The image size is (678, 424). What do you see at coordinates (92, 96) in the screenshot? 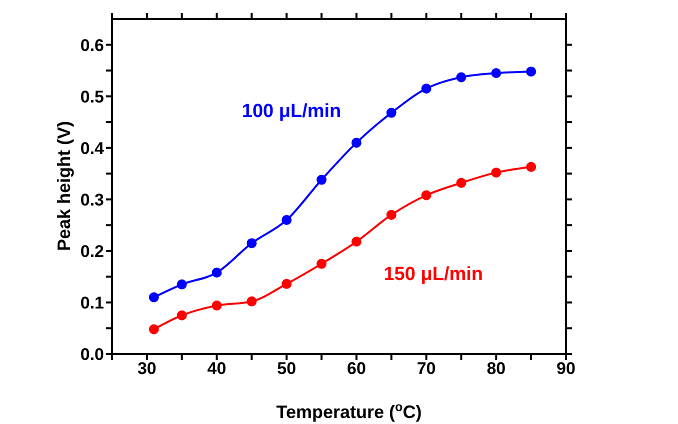
I see `y-tick-label: 0.5` at bounding box center [92, 96].